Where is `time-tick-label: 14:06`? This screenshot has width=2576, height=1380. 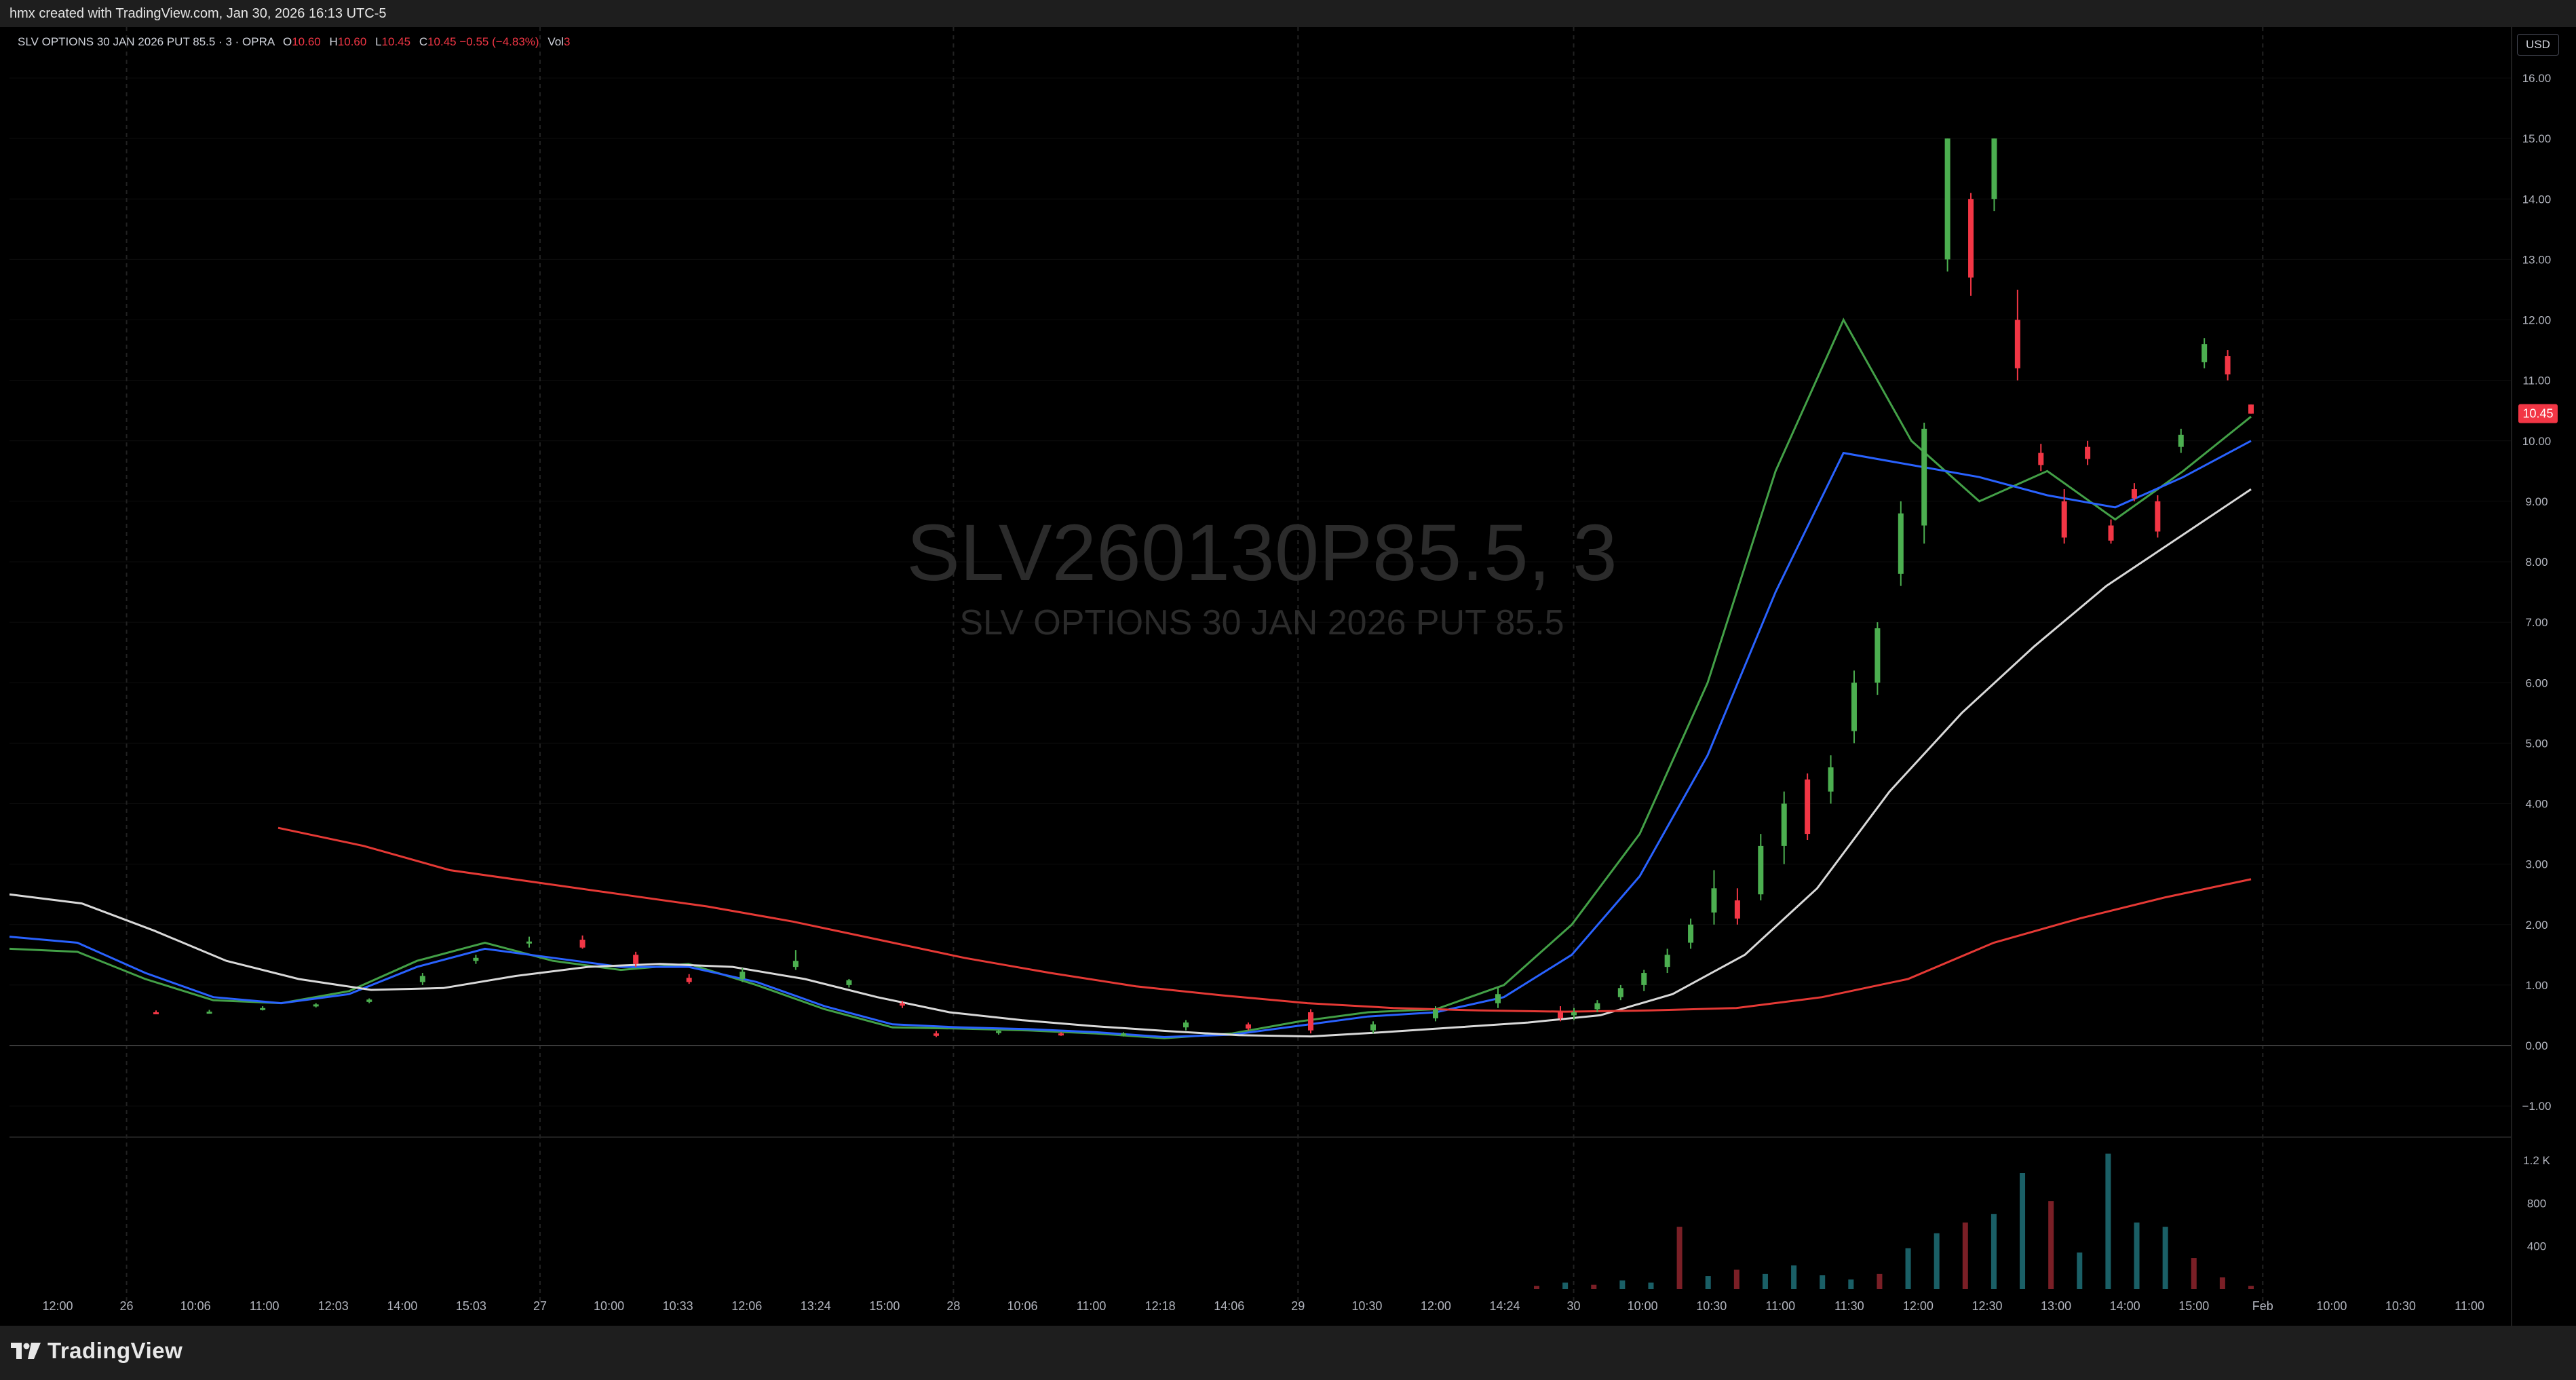
time-tick-label: 14:06 is located at coordinates (1229, 1306).